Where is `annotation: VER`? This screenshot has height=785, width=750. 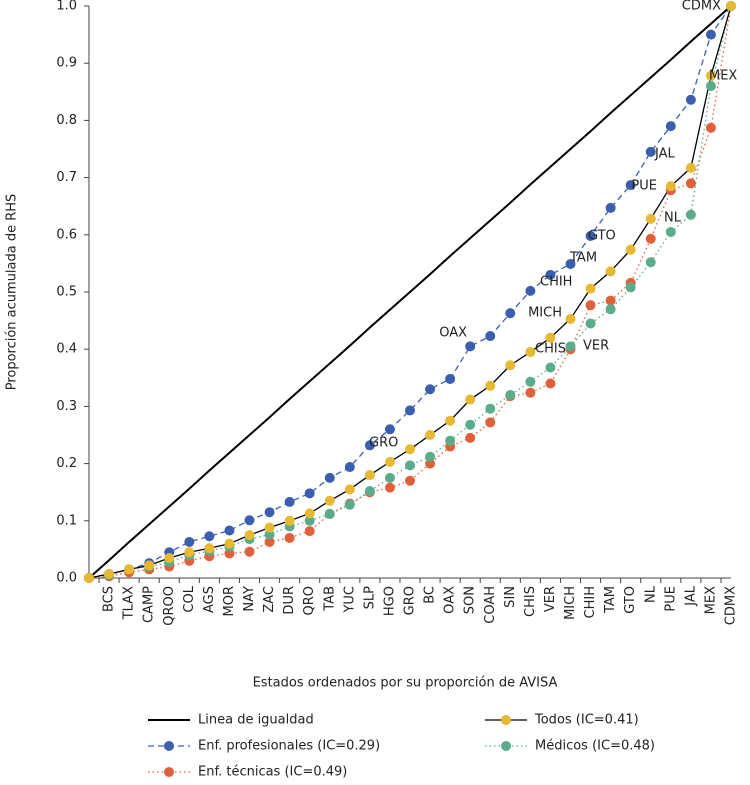
annotation: VER is located at coordinates (596, 346).